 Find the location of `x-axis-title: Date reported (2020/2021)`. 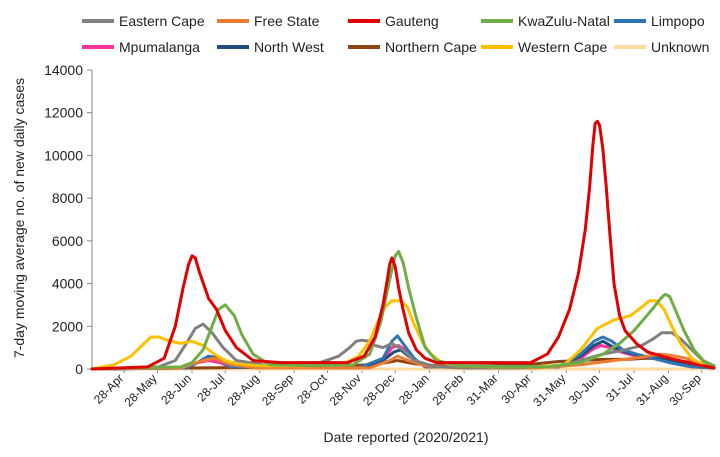

x-axis-title: Date reported (2020/2021) is located at coordinates (406, 437).